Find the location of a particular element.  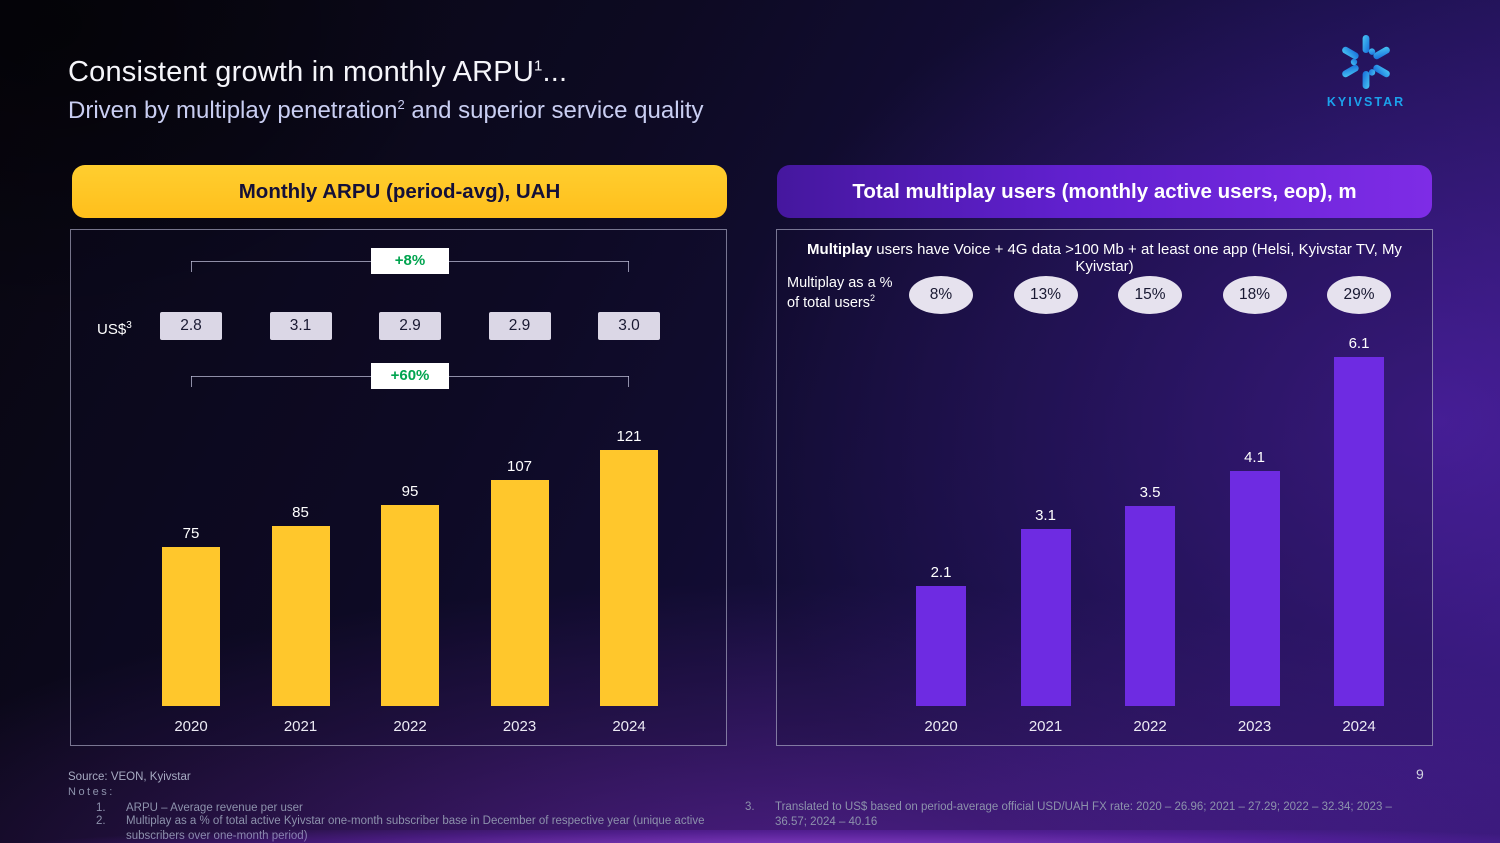

arpu-bar-2023 is located at coordinates (519, 593).